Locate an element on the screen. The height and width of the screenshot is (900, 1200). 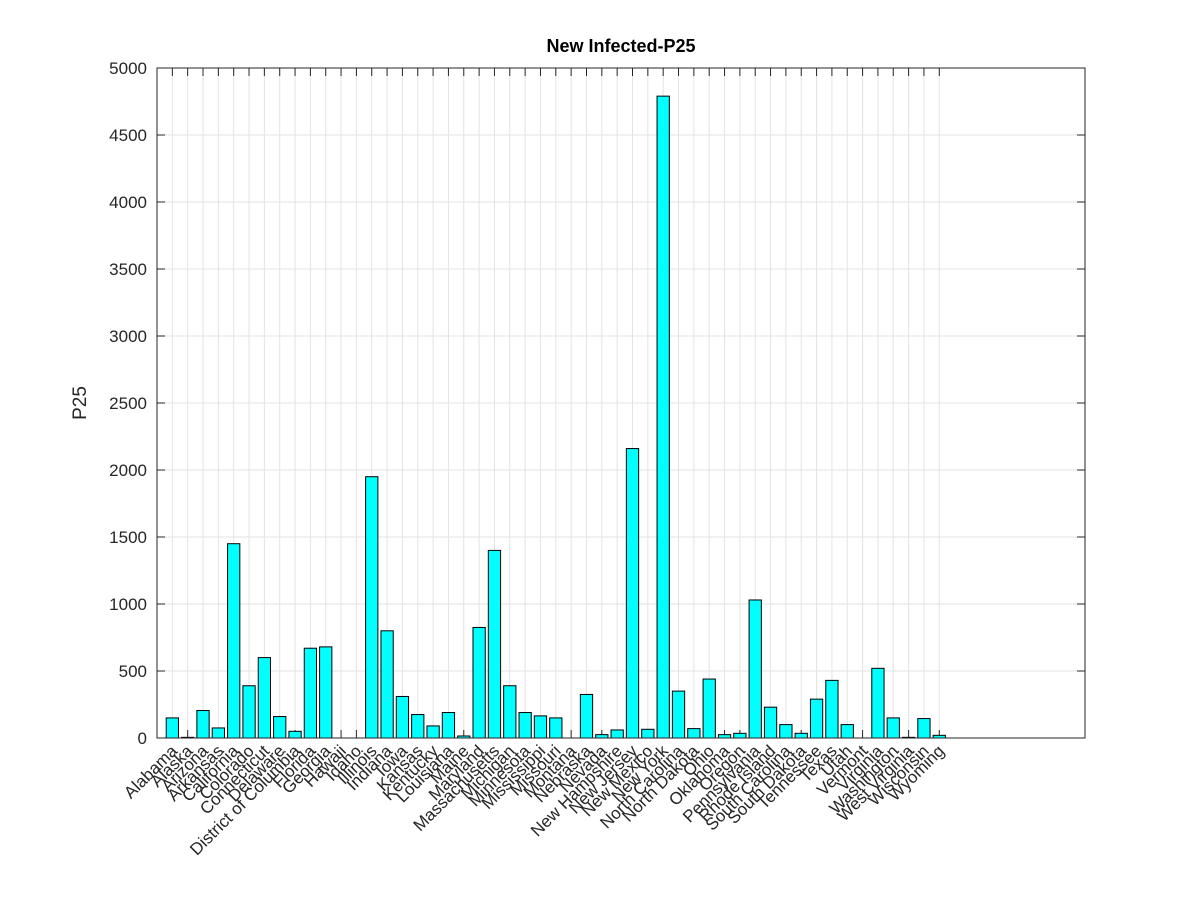
y-tick-label: 1000 is located at coordinates (128, 604).